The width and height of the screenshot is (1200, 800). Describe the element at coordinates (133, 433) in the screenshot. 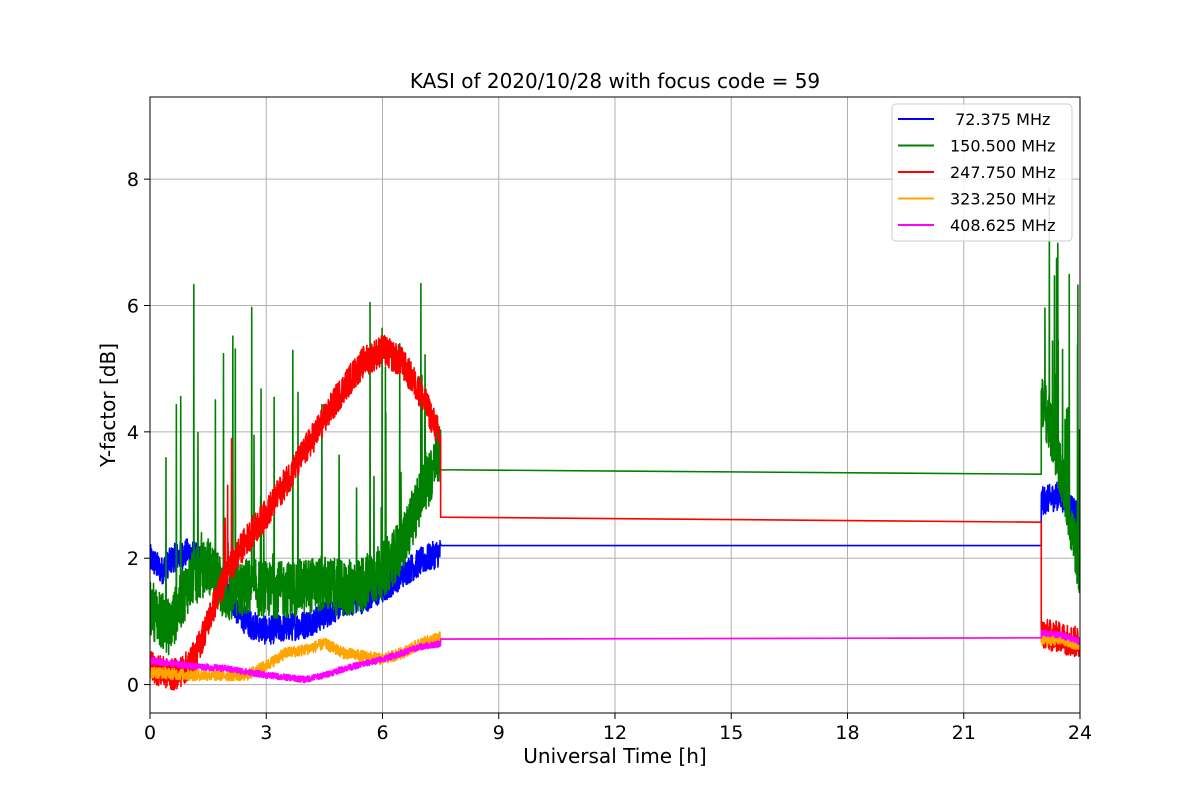

I see `y-tick-label: 4` at that location.